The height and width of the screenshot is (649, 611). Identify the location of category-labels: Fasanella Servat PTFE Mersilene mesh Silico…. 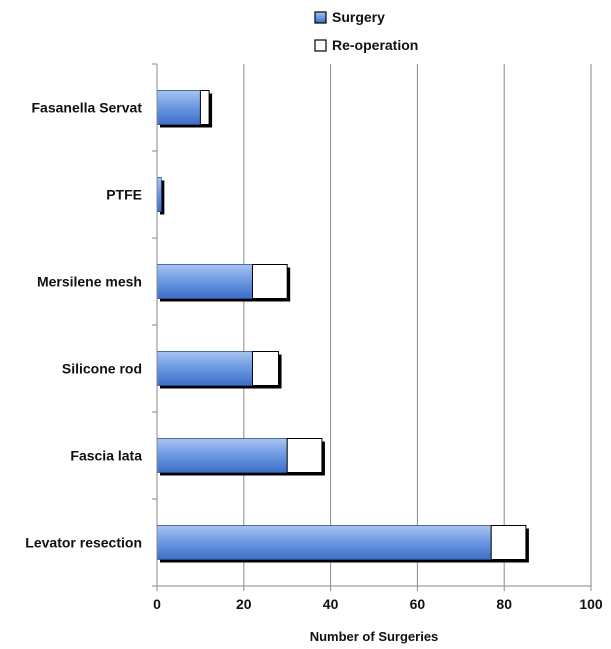
(83, 325).